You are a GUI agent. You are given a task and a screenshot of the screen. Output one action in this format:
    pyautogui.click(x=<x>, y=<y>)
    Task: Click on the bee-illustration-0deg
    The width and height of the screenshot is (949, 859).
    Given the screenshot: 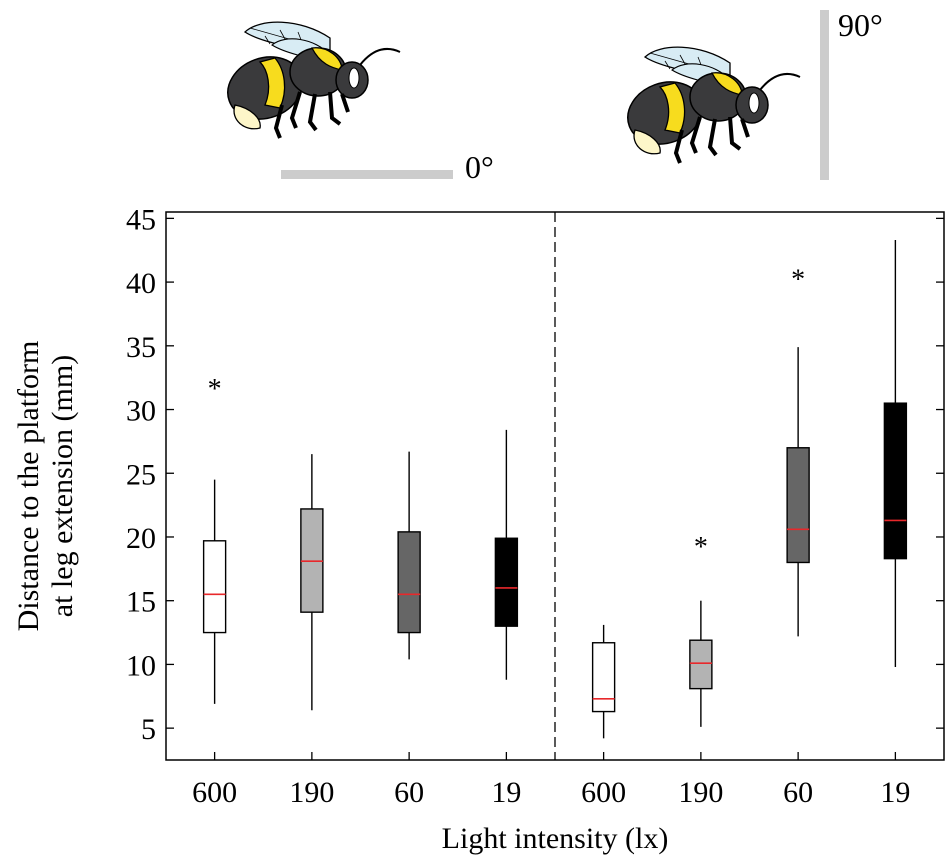 What is the action you would take?
    pyautogui.click(x=335, y=99)
    